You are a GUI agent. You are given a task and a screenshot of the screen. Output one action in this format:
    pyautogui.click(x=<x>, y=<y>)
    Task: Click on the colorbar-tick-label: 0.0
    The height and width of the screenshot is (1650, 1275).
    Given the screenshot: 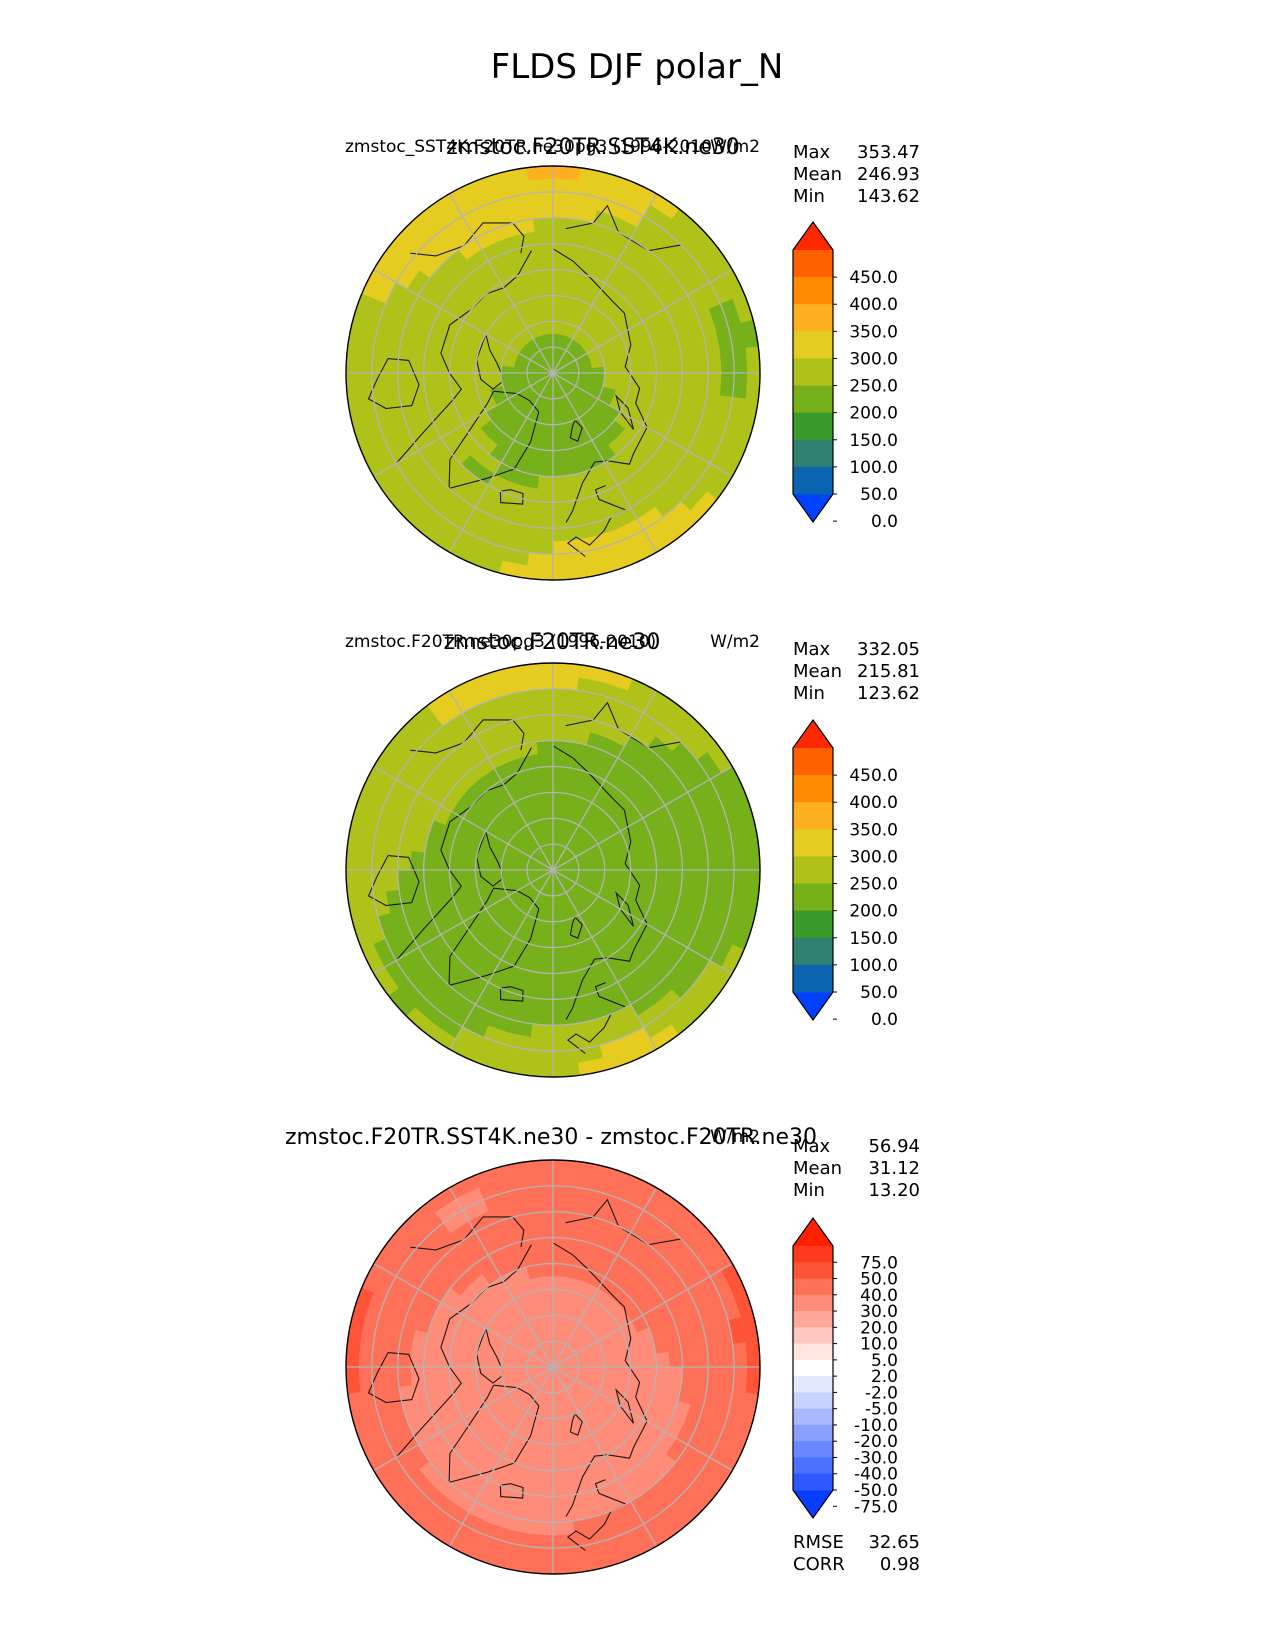 What is the action you would take?
    pyautogui.click(x=884, y=1020)
    